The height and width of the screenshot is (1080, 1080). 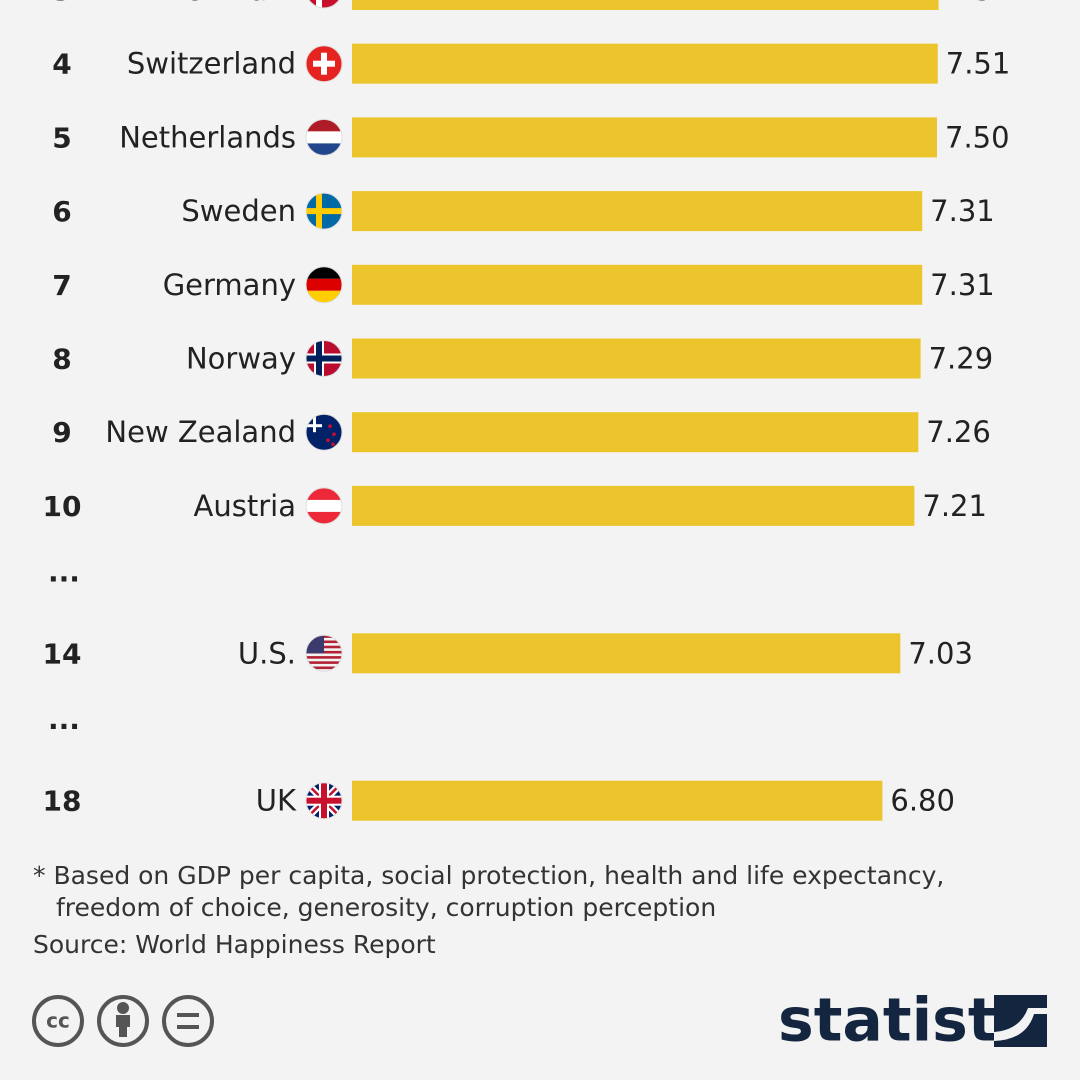 What do you see at coordinates (979, 3) in the screenshot?
I see `value-label: 7.52` at bounding box center [979, 3].